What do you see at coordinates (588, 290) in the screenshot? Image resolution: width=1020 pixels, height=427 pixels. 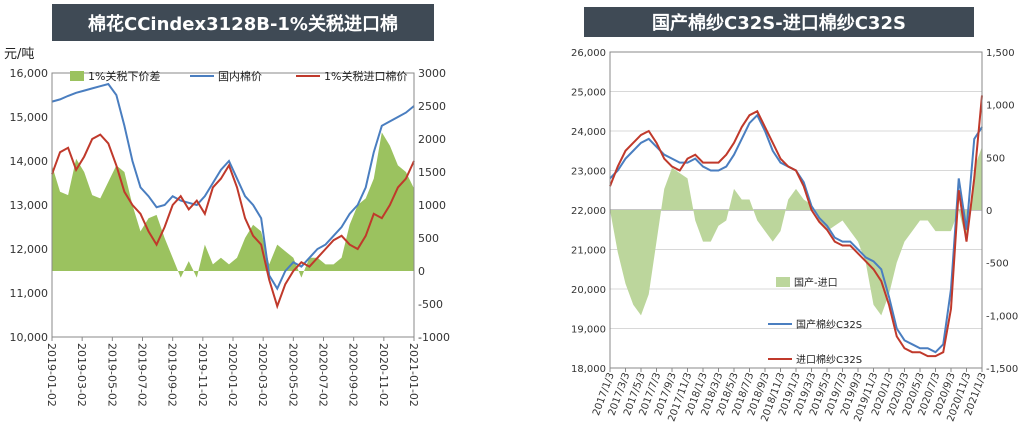 I see `y-tick-label: 20,000` at bounding box center [588, 290].